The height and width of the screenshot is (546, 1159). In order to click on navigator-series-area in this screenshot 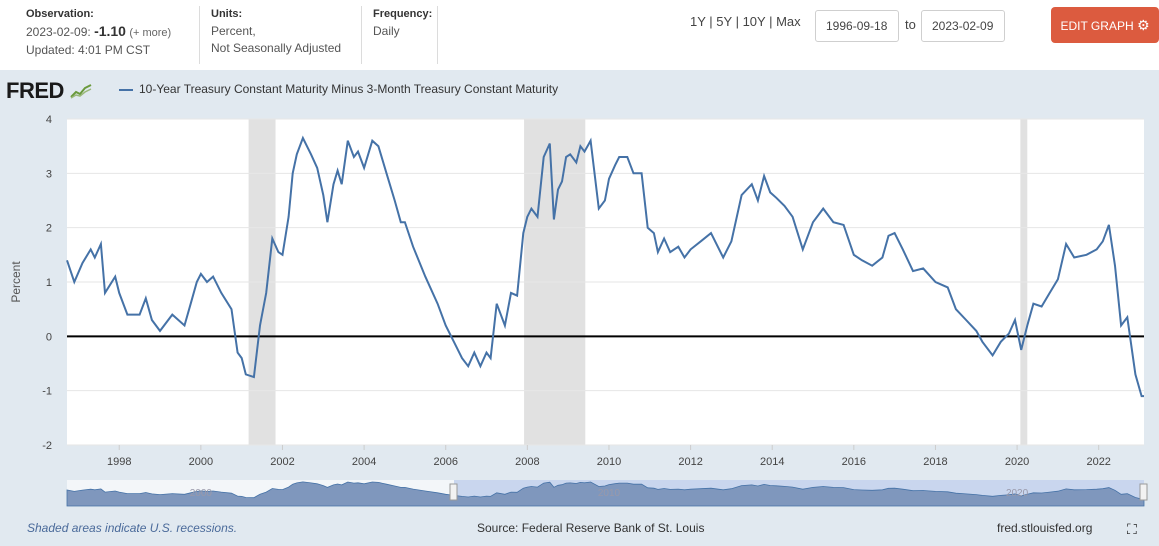, I will do `click(605, 494)`.